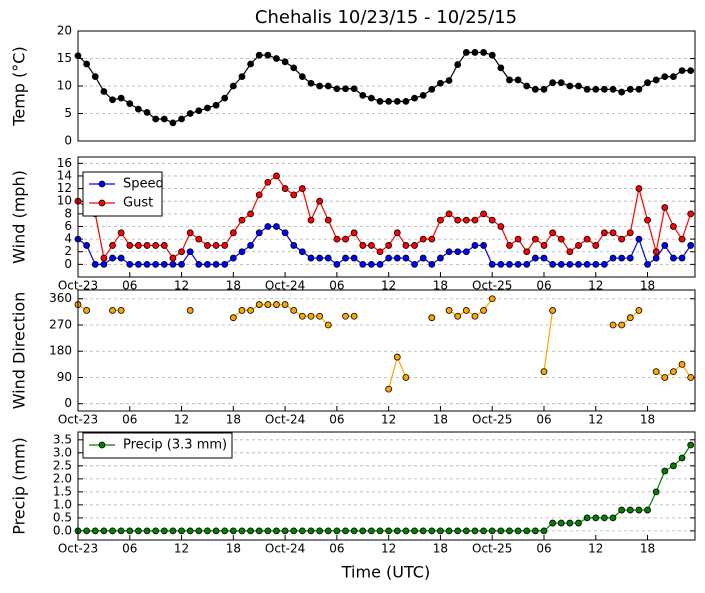 Image resolution: width=705 pixels, height=593 pixels. I want to click on legend-marker, so click(102, 203).